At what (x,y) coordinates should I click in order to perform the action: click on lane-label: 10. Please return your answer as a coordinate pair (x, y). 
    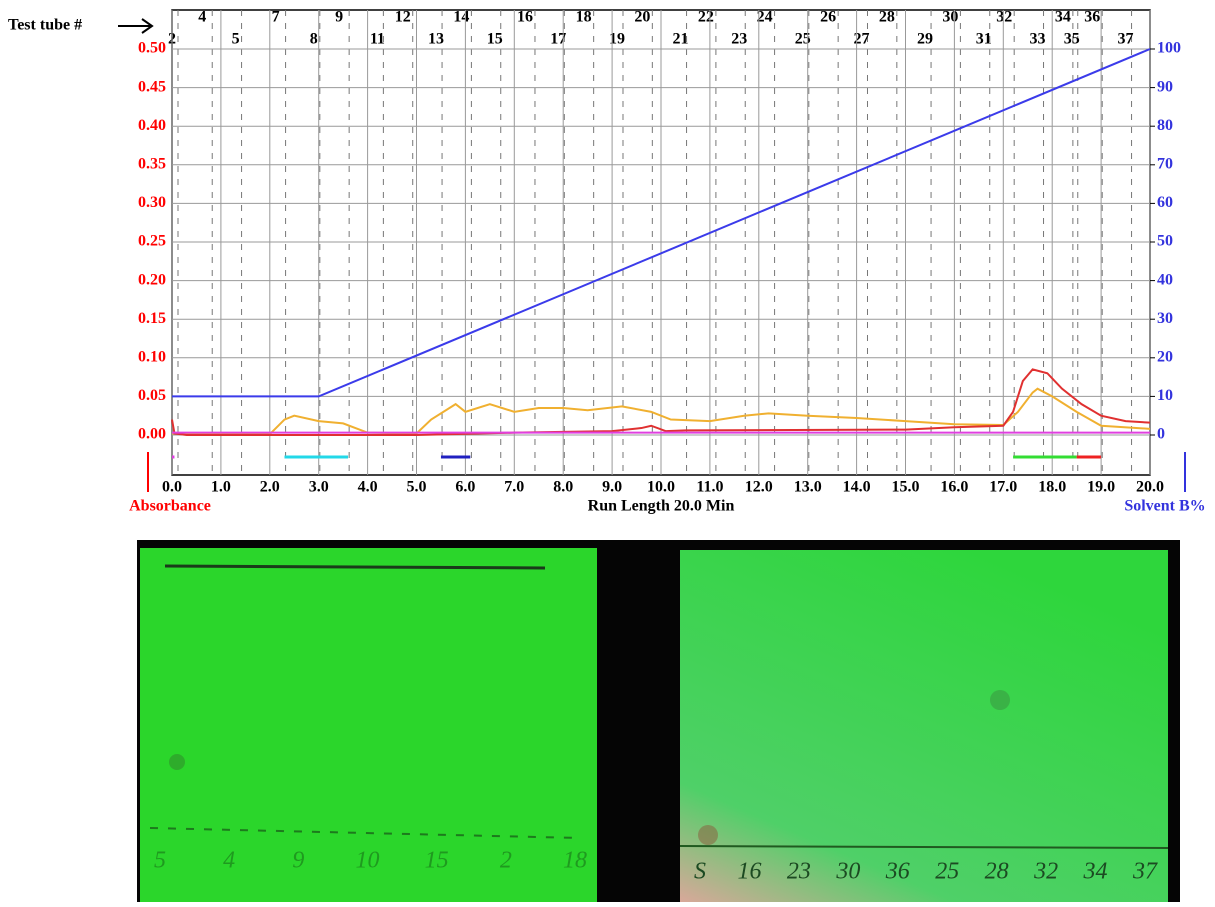
    Looking at the image, I should click on (368, 861).